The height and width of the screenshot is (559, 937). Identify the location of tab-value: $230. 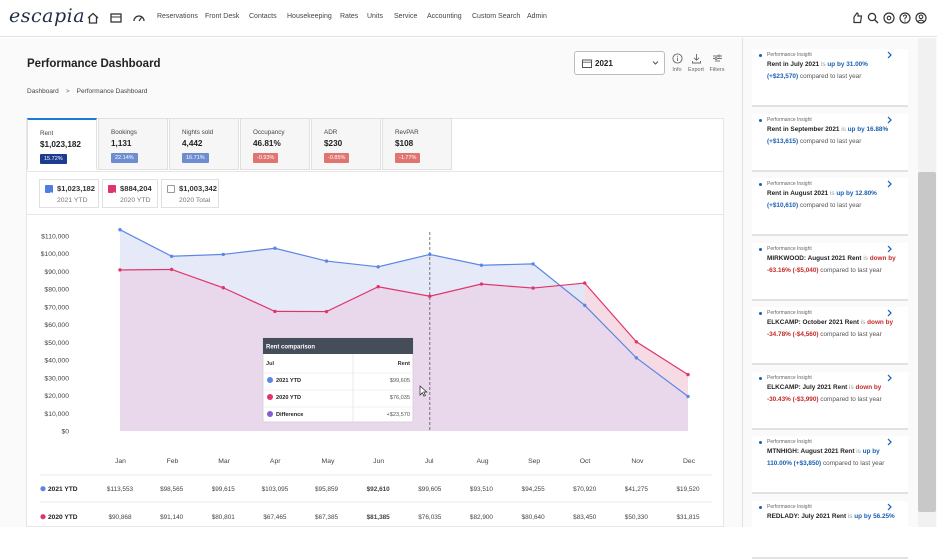
(333, 143).